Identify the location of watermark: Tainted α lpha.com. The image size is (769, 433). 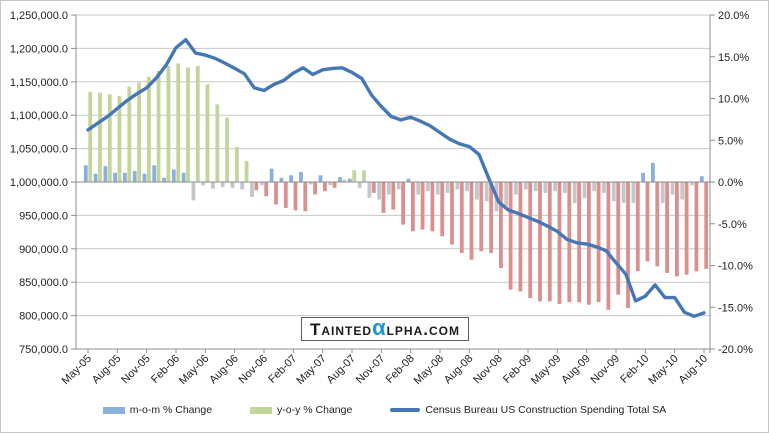
(385, 329).